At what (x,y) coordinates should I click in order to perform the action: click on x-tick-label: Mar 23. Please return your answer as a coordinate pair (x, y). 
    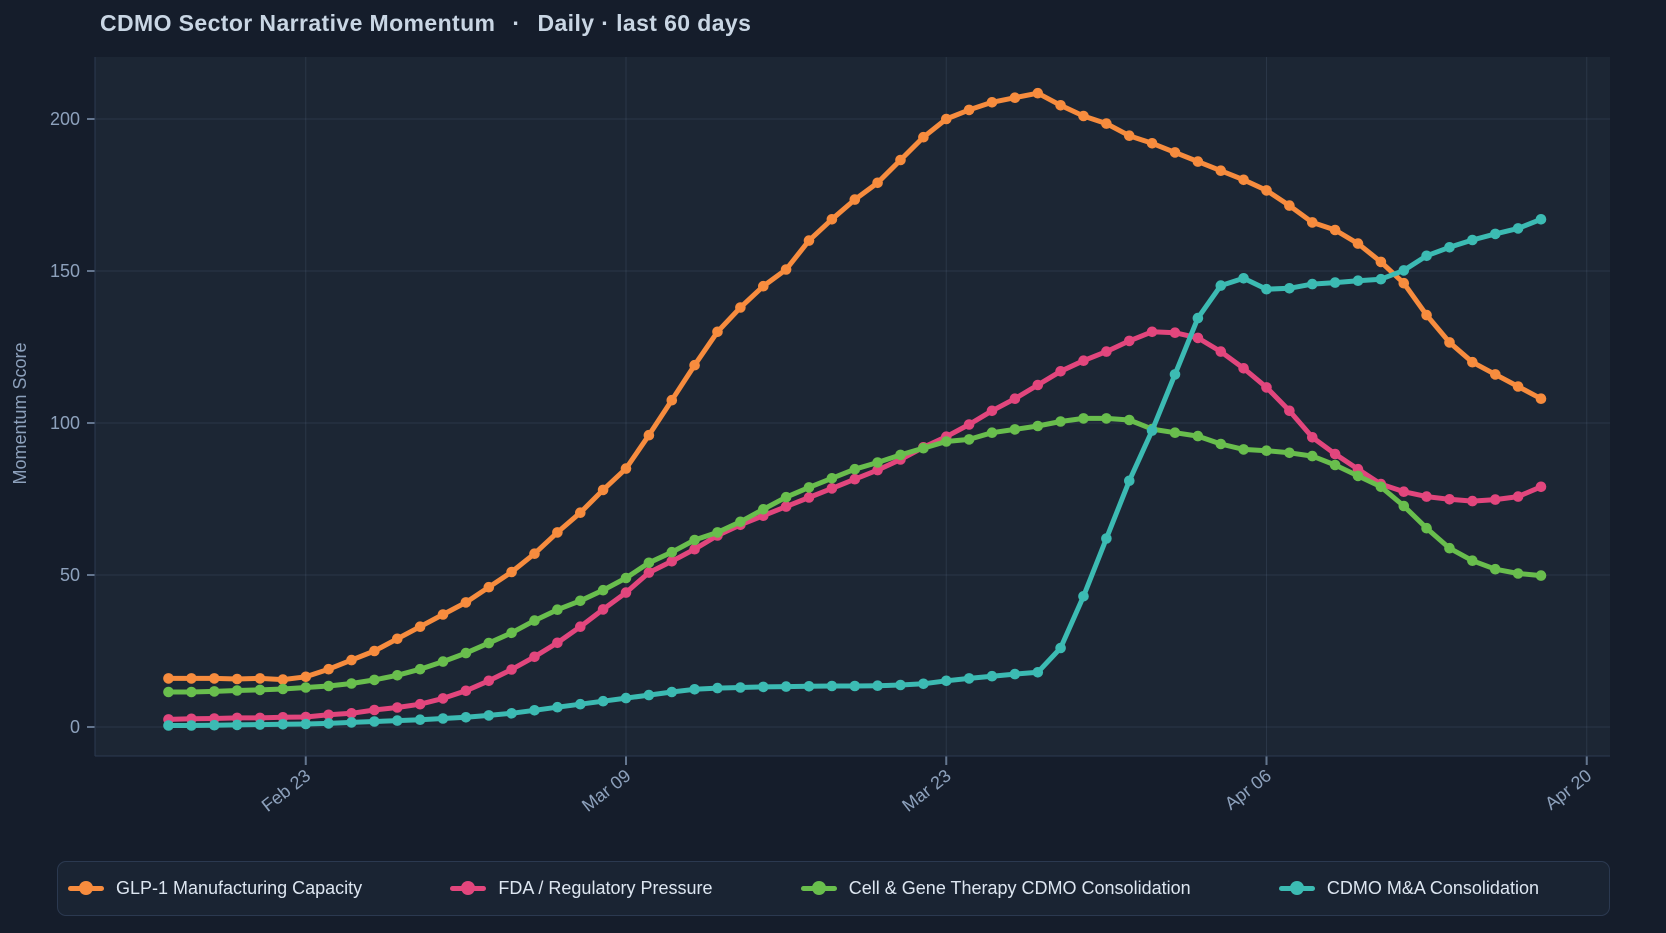
    Looking at the image, I should click on (926, 790).